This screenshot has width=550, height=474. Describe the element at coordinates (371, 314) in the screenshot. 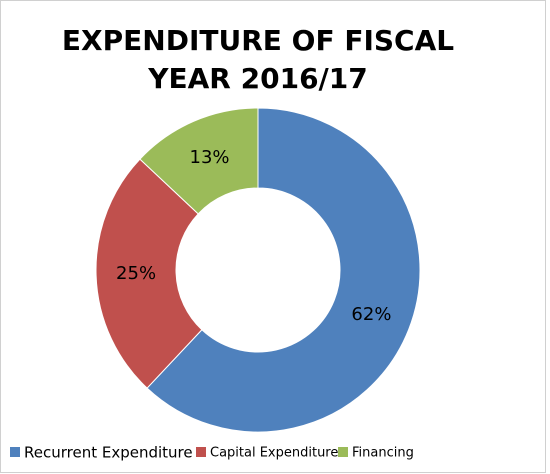

I see `data-label: 62%` at that location.